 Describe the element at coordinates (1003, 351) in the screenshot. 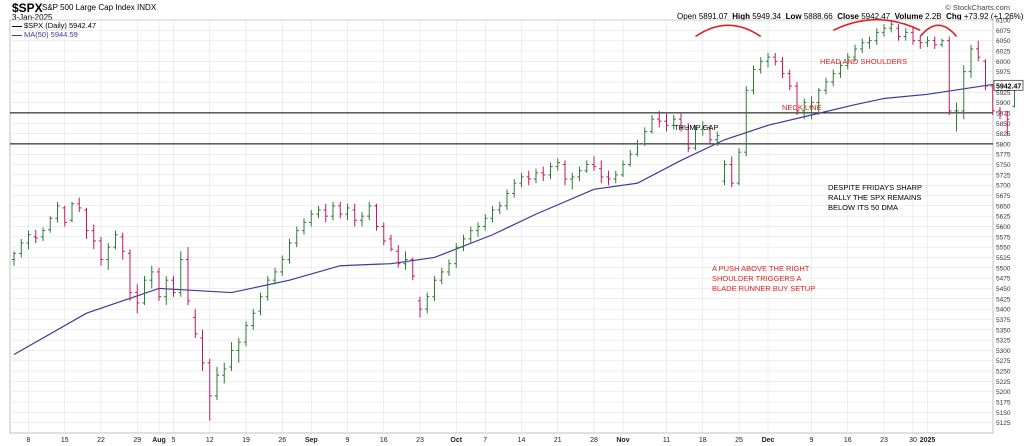

I see `y-tick-label: 5300` at that location.